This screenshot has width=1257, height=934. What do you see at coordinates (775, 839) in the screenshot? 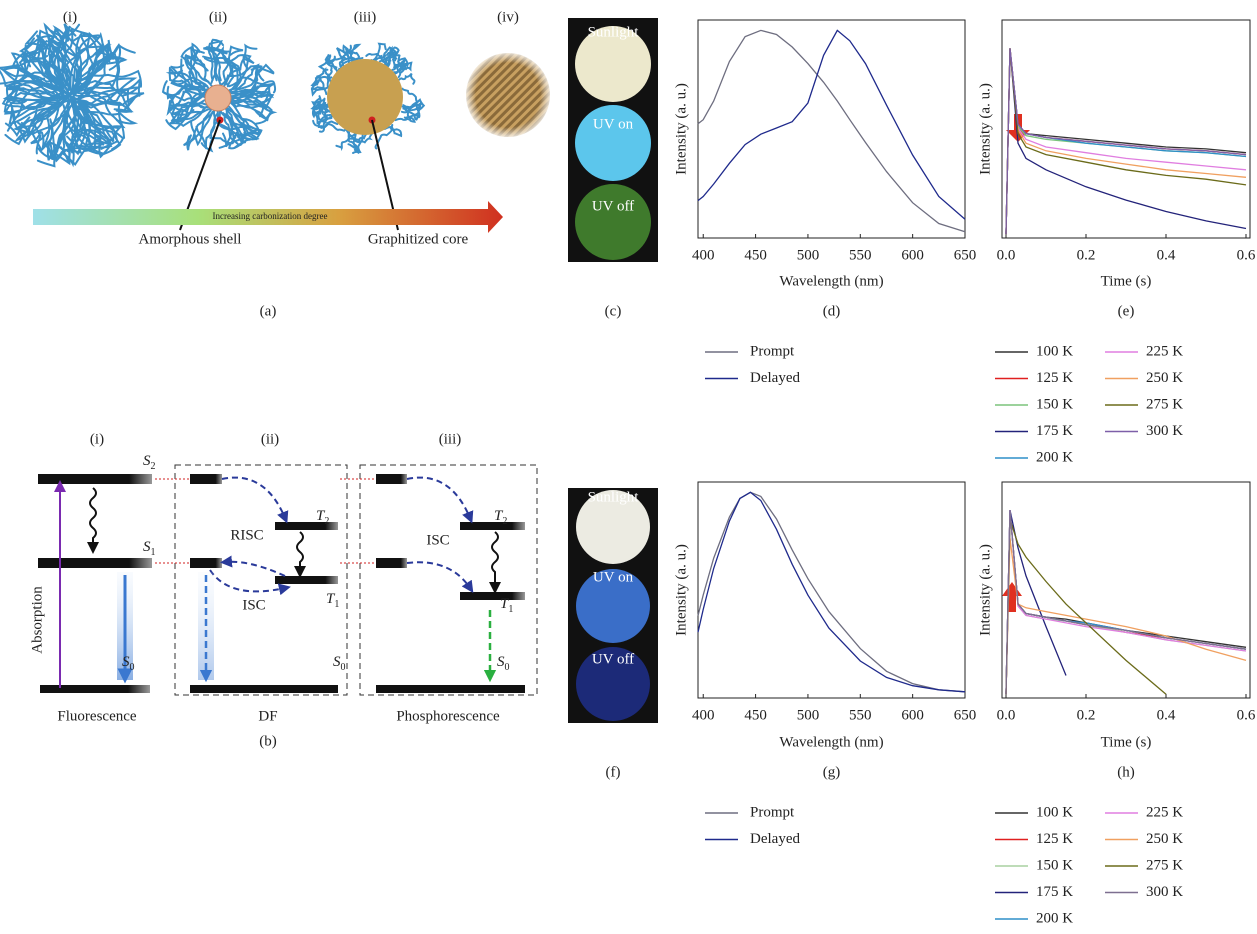
I see `legend-label: Delayed` at bounding box center [775, 839].